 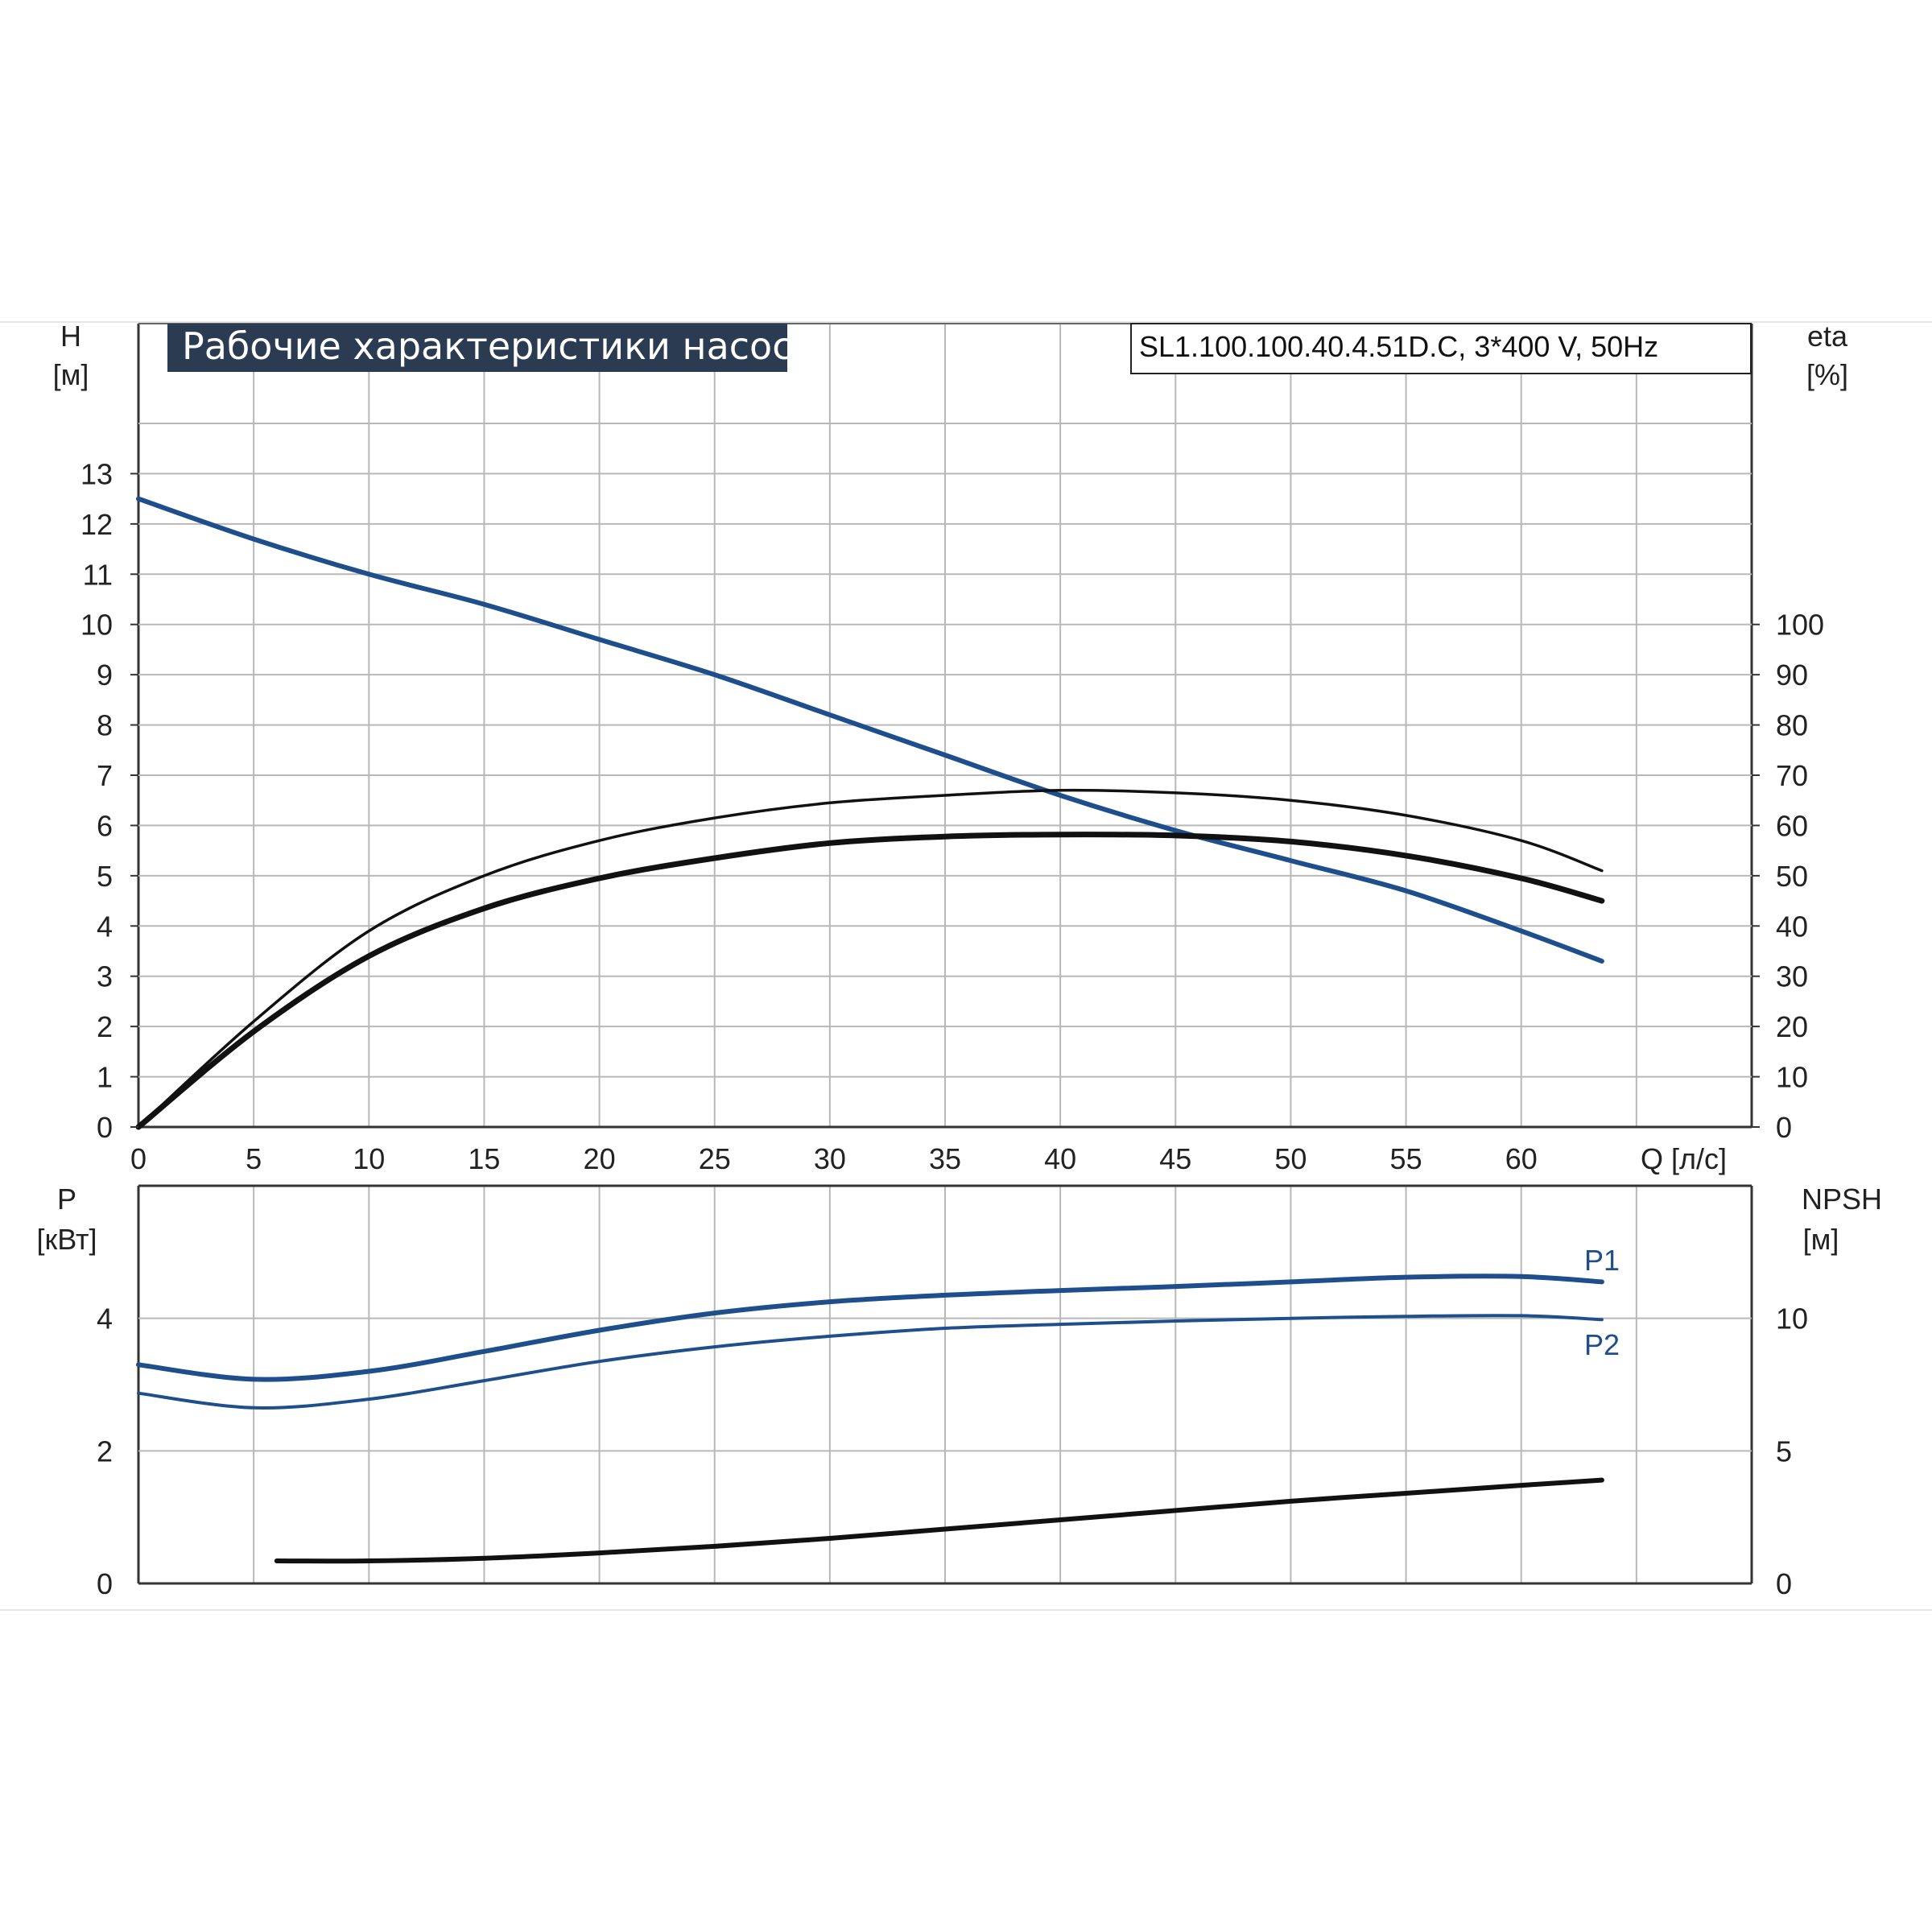 What do you see at coordinates (1821, 1239) in the screenshot?
I see `bottom-right-axis-unit: [м]` at bounding box center [1821, 1239].